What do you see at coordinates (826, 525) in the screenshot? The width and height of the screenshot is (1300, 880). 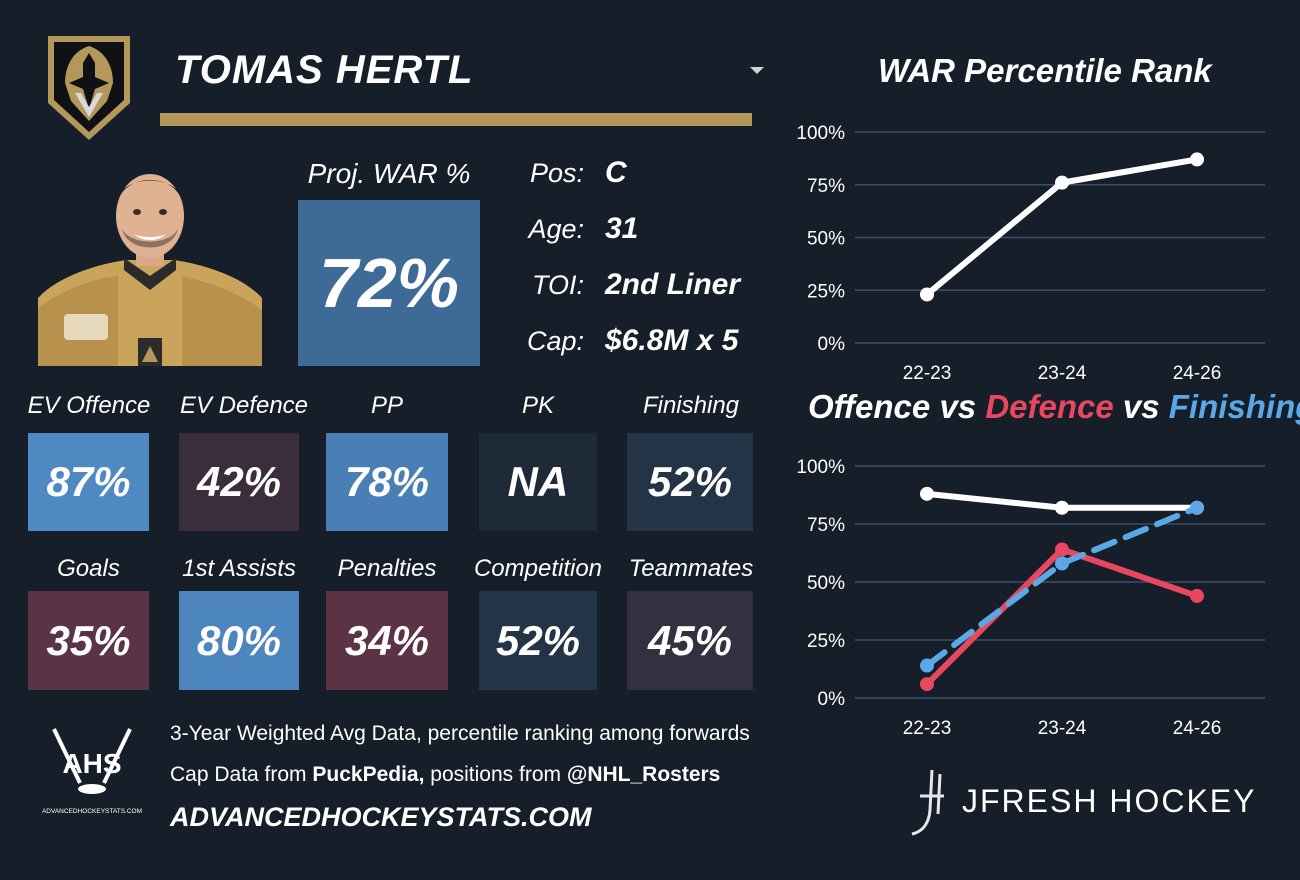 I see `chart-2-ytick-label: 75%` at bounding box center [826, 525].